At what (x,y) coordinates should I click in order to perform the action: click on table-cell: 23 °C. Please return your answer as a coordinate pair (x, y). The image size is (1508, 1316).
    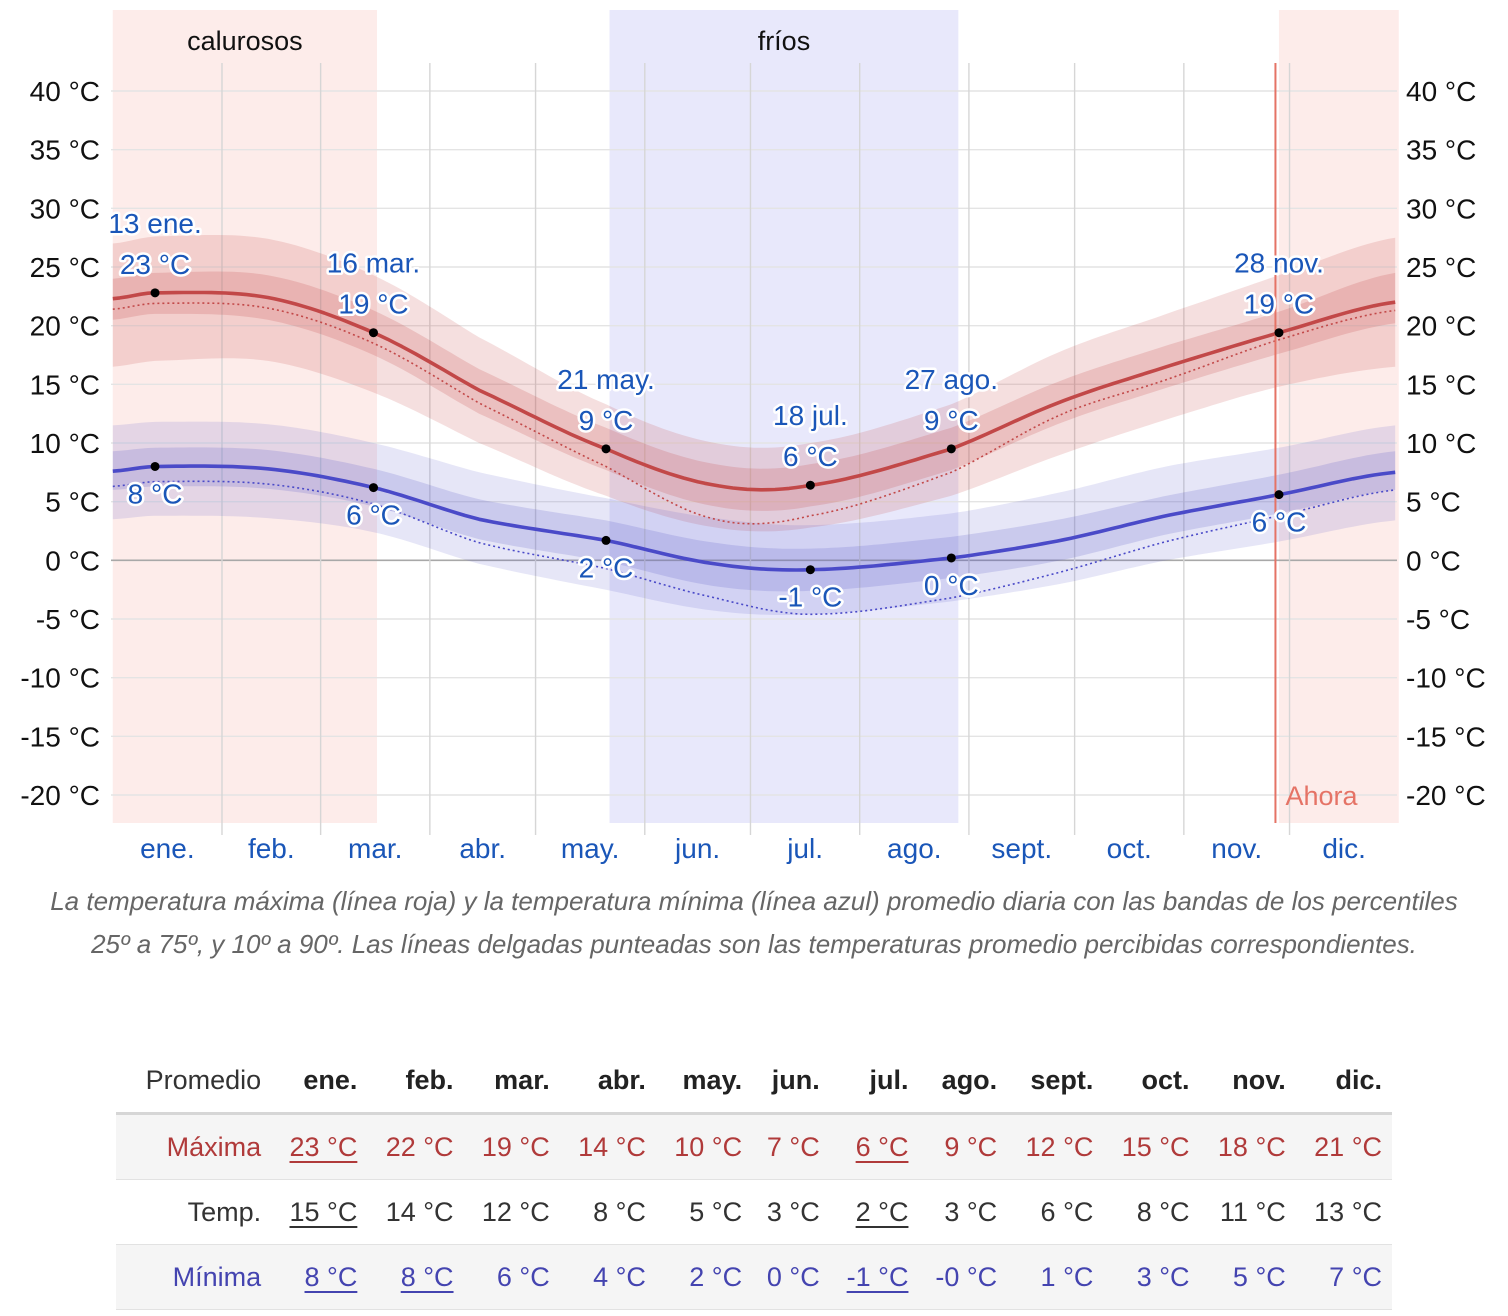
    Looking at the image, I should click on (323, 1146).